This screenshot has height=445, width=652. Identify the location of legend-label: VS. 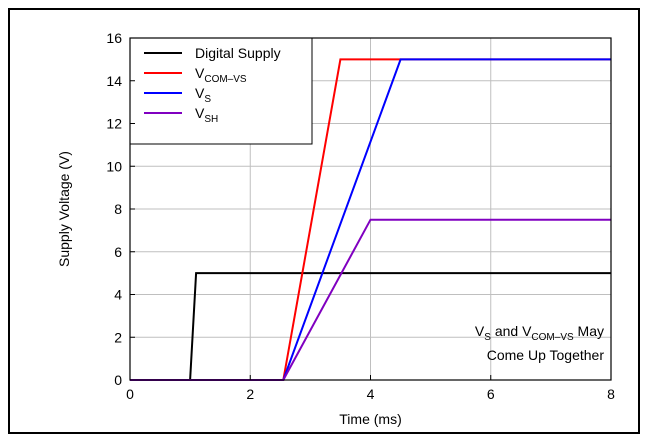
(203, 95).